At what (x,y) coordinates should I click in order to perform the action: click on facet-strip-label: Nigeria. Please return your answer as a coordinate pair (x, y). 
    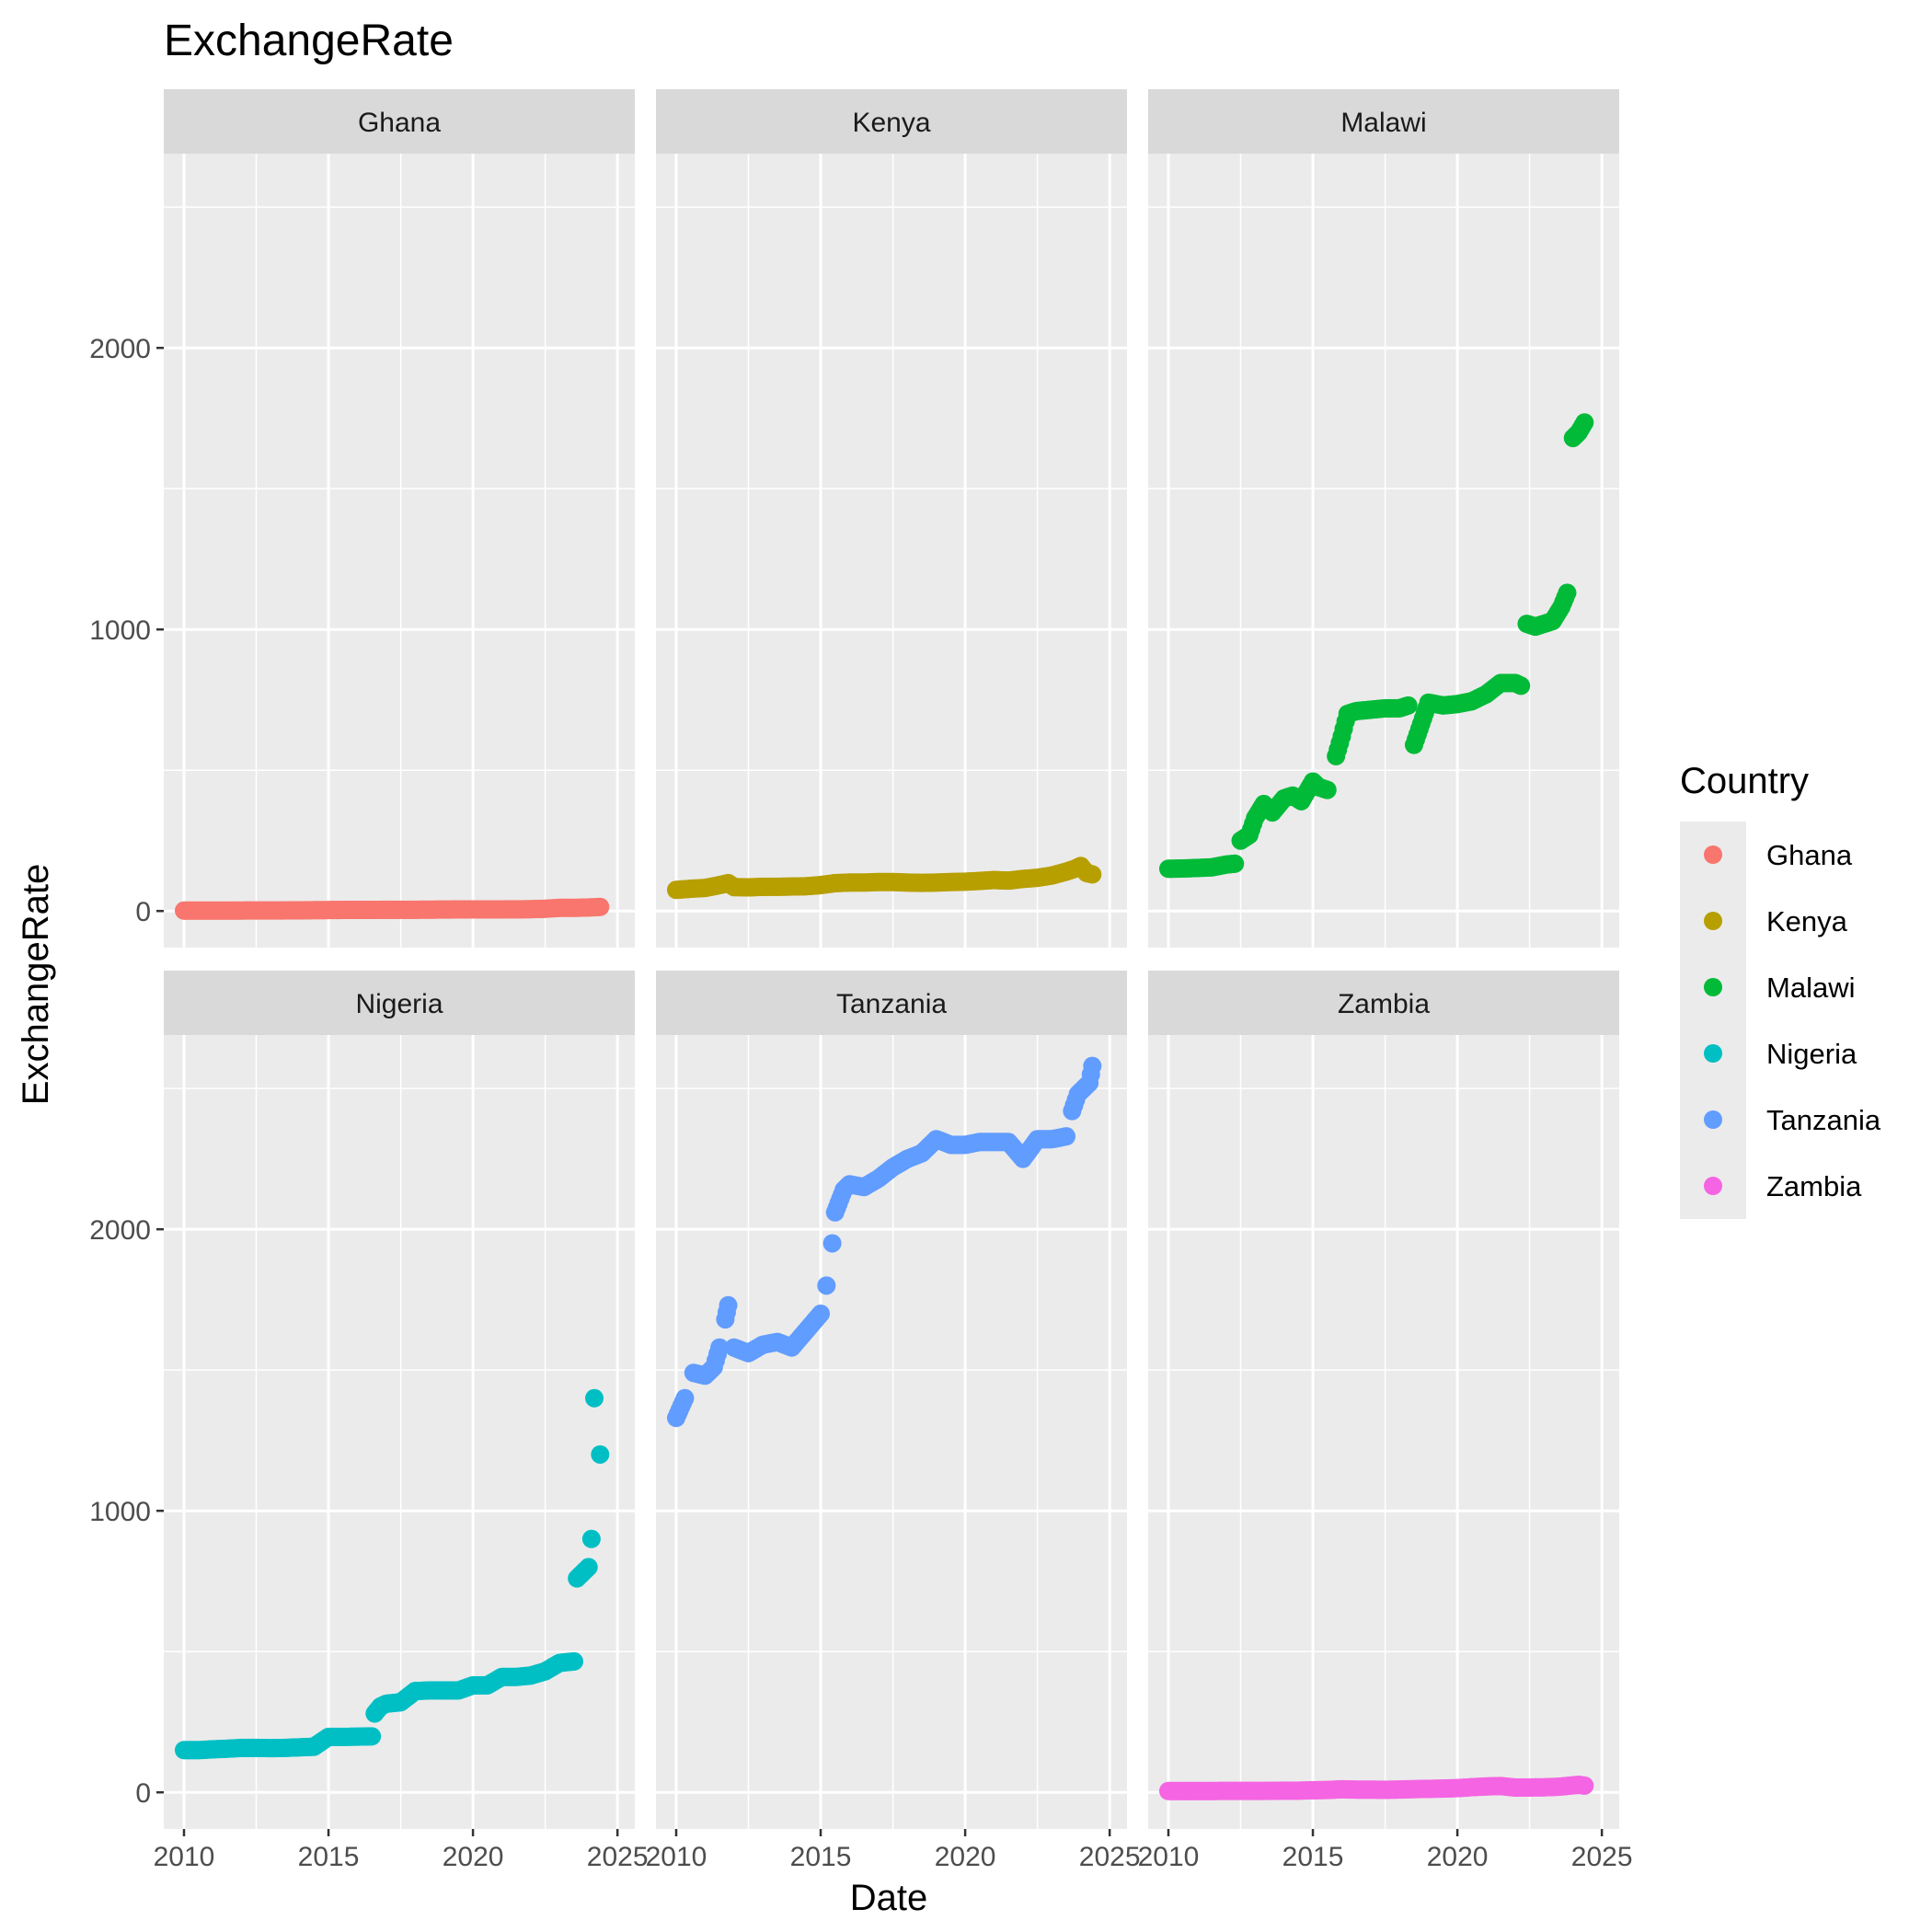
    Looking at the image, I should click on (399, 1004).